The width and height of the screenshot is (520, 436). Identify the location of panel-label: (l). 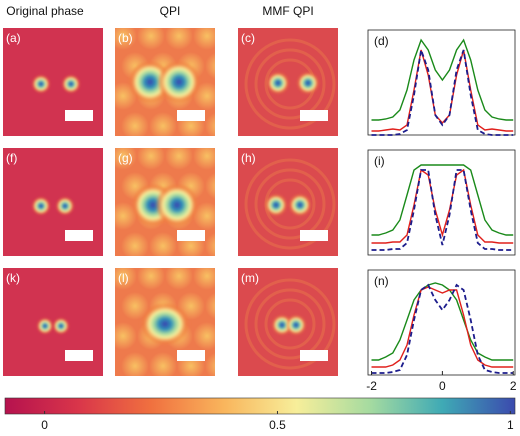
(123, 278).